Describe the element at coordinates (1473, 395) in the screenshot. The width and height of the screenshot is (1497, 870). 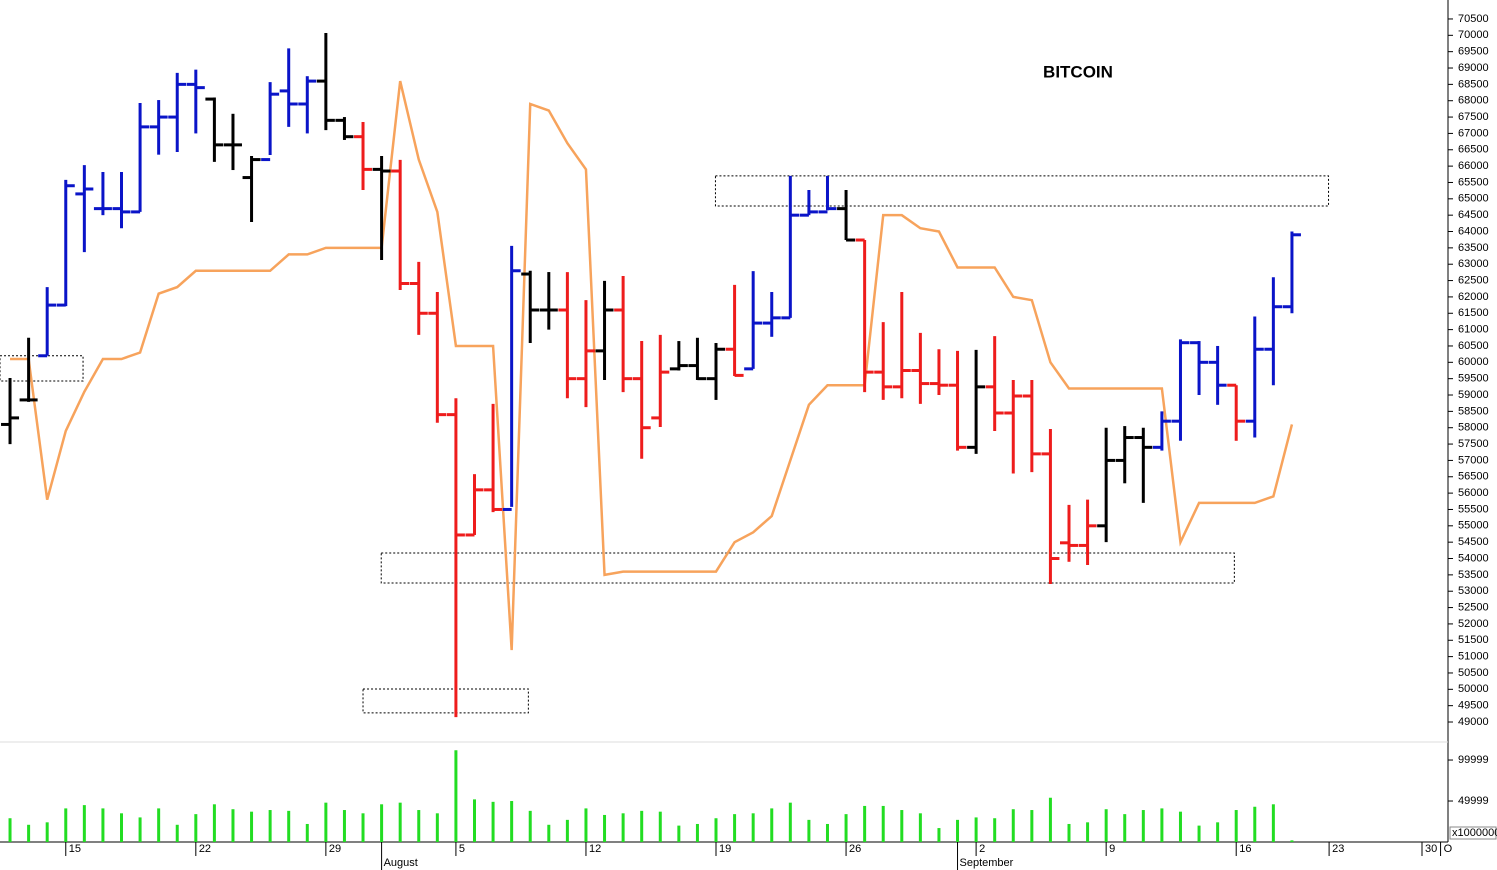
I see `y-tick-label: 59000` at that location.